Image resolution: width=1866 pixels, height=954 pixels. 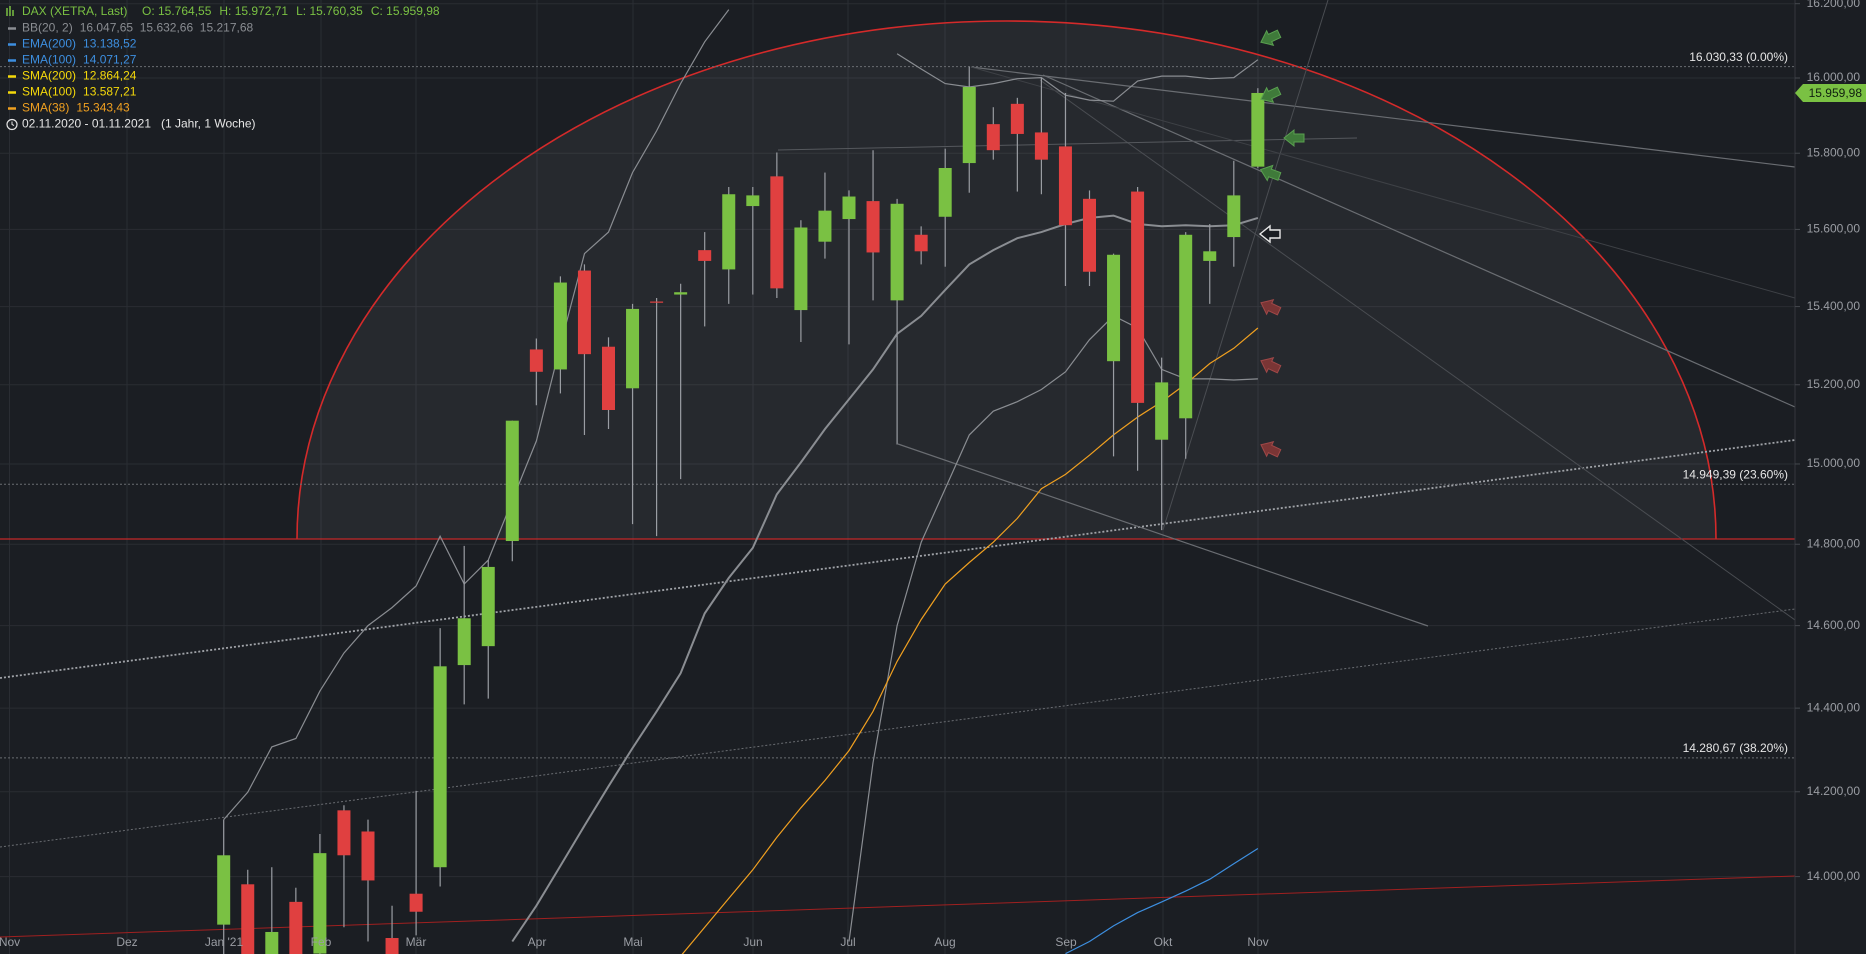 What do you see at coordinates (1834, 791) in the screenshot?
I see `y-tick-label: 14.200,00` at bounding box center [1834, 791].